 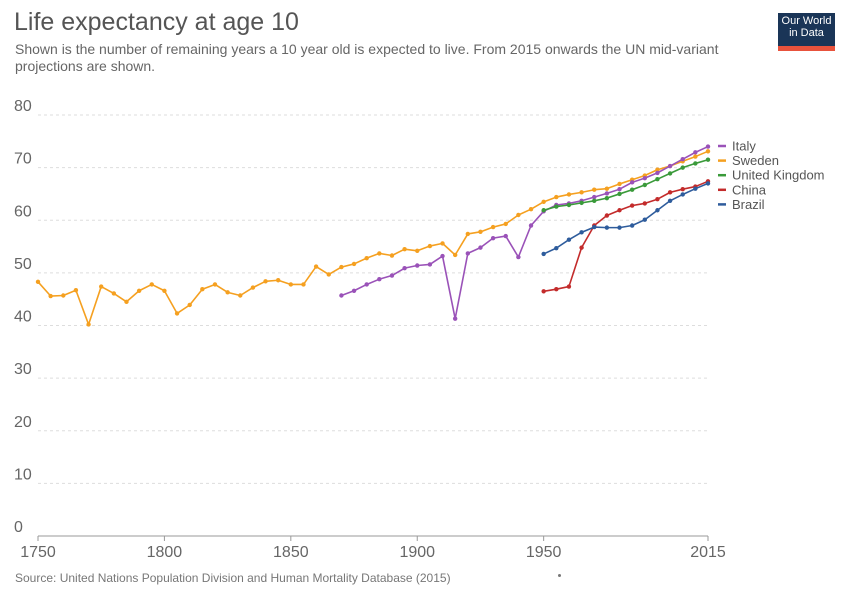 I want to click on legend-item: Brazil, so click(x=741, y=204).